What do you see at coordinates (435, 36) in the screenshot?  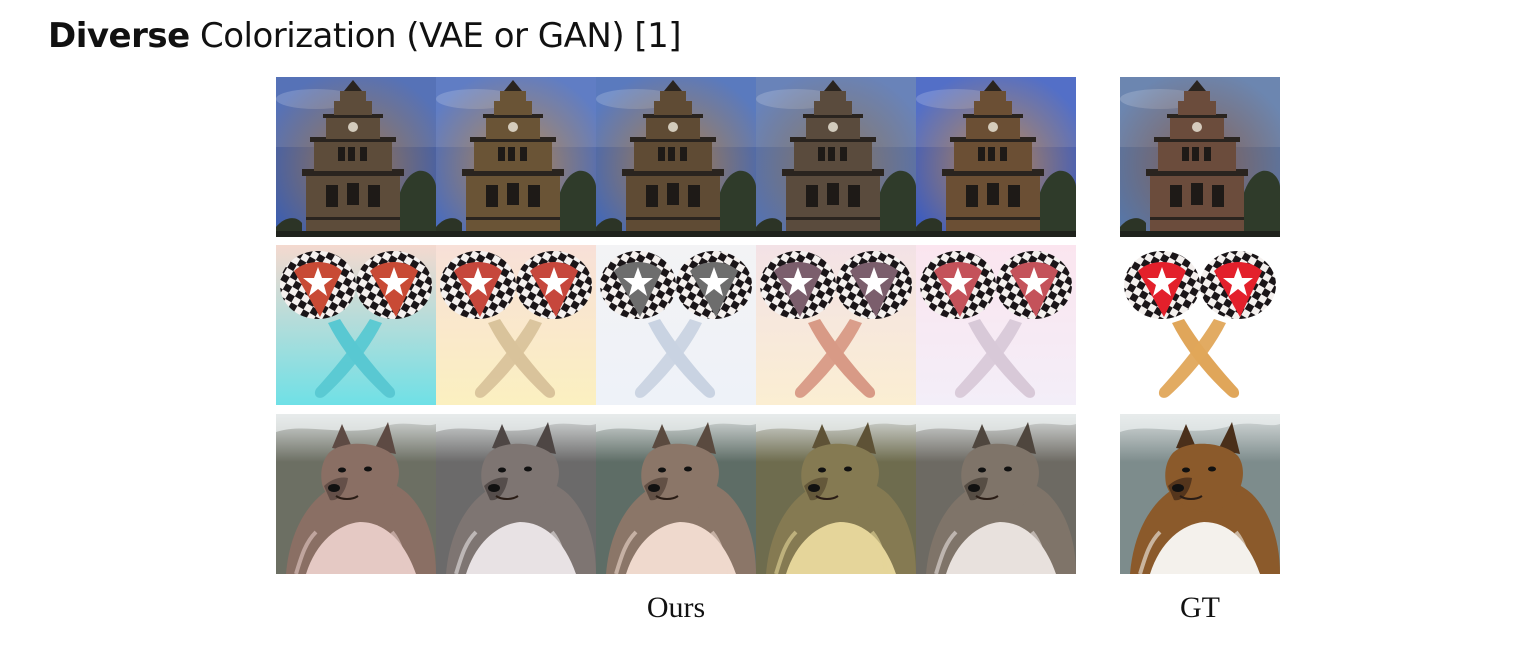 I see `slide-title-rest: Colorization (VAE or GAN) [1]` at bounding box center [435, 36].